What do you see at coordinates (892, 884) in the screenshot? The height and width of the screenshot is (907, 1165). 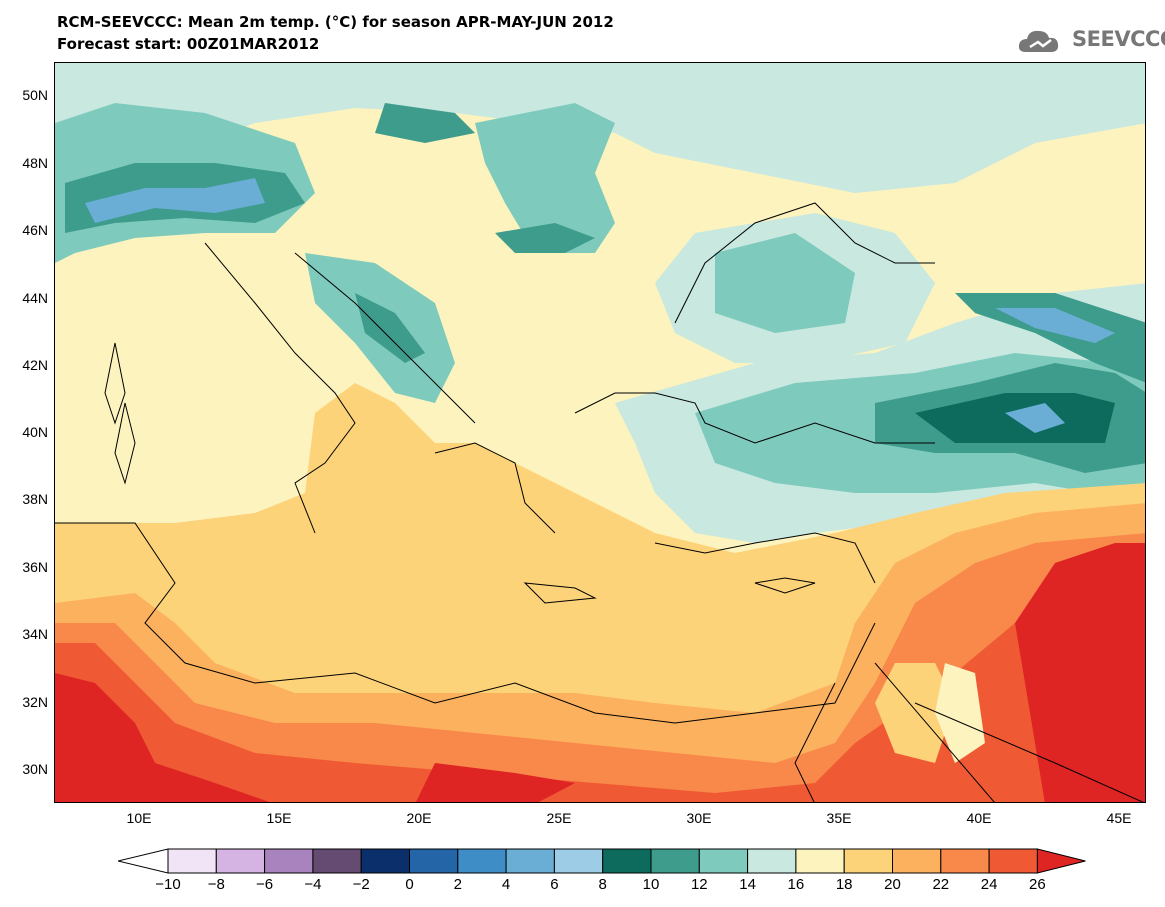 I see `colorbar-tick-label: 20` at bounding box center [892, 884].